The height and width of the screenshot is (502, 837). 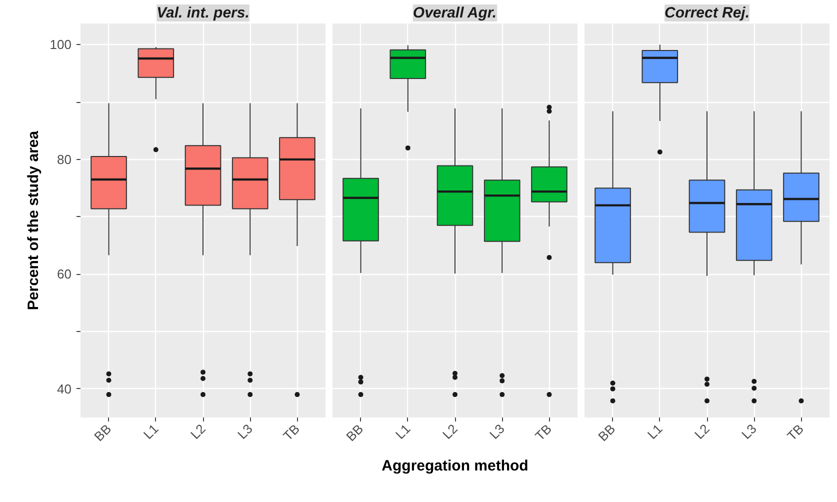 What do you see at coordinates (203, 13) in the screenshot?
I see `chart-title: Val. int. pers.` at bounding box center [203, 13].